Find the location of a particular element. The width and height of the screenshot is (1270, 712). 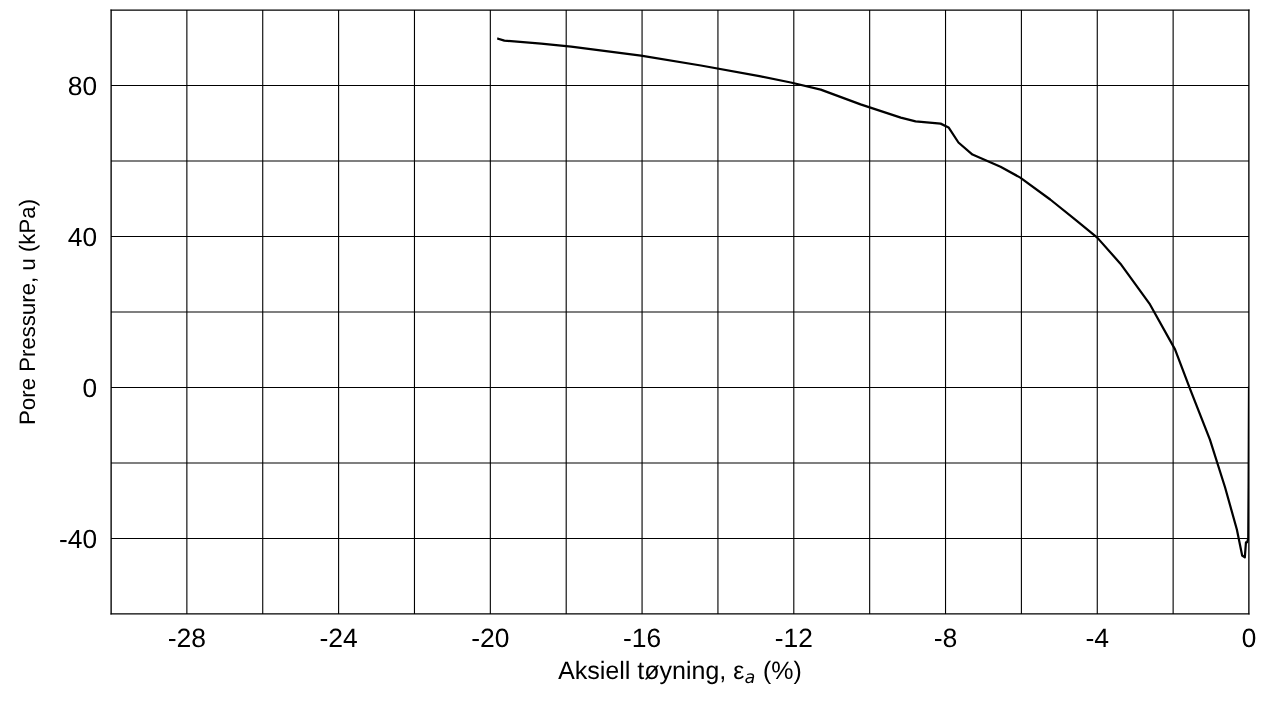

y-axis-title: Pore Pressure, u (kPa) is located at coordinates (29, 312).